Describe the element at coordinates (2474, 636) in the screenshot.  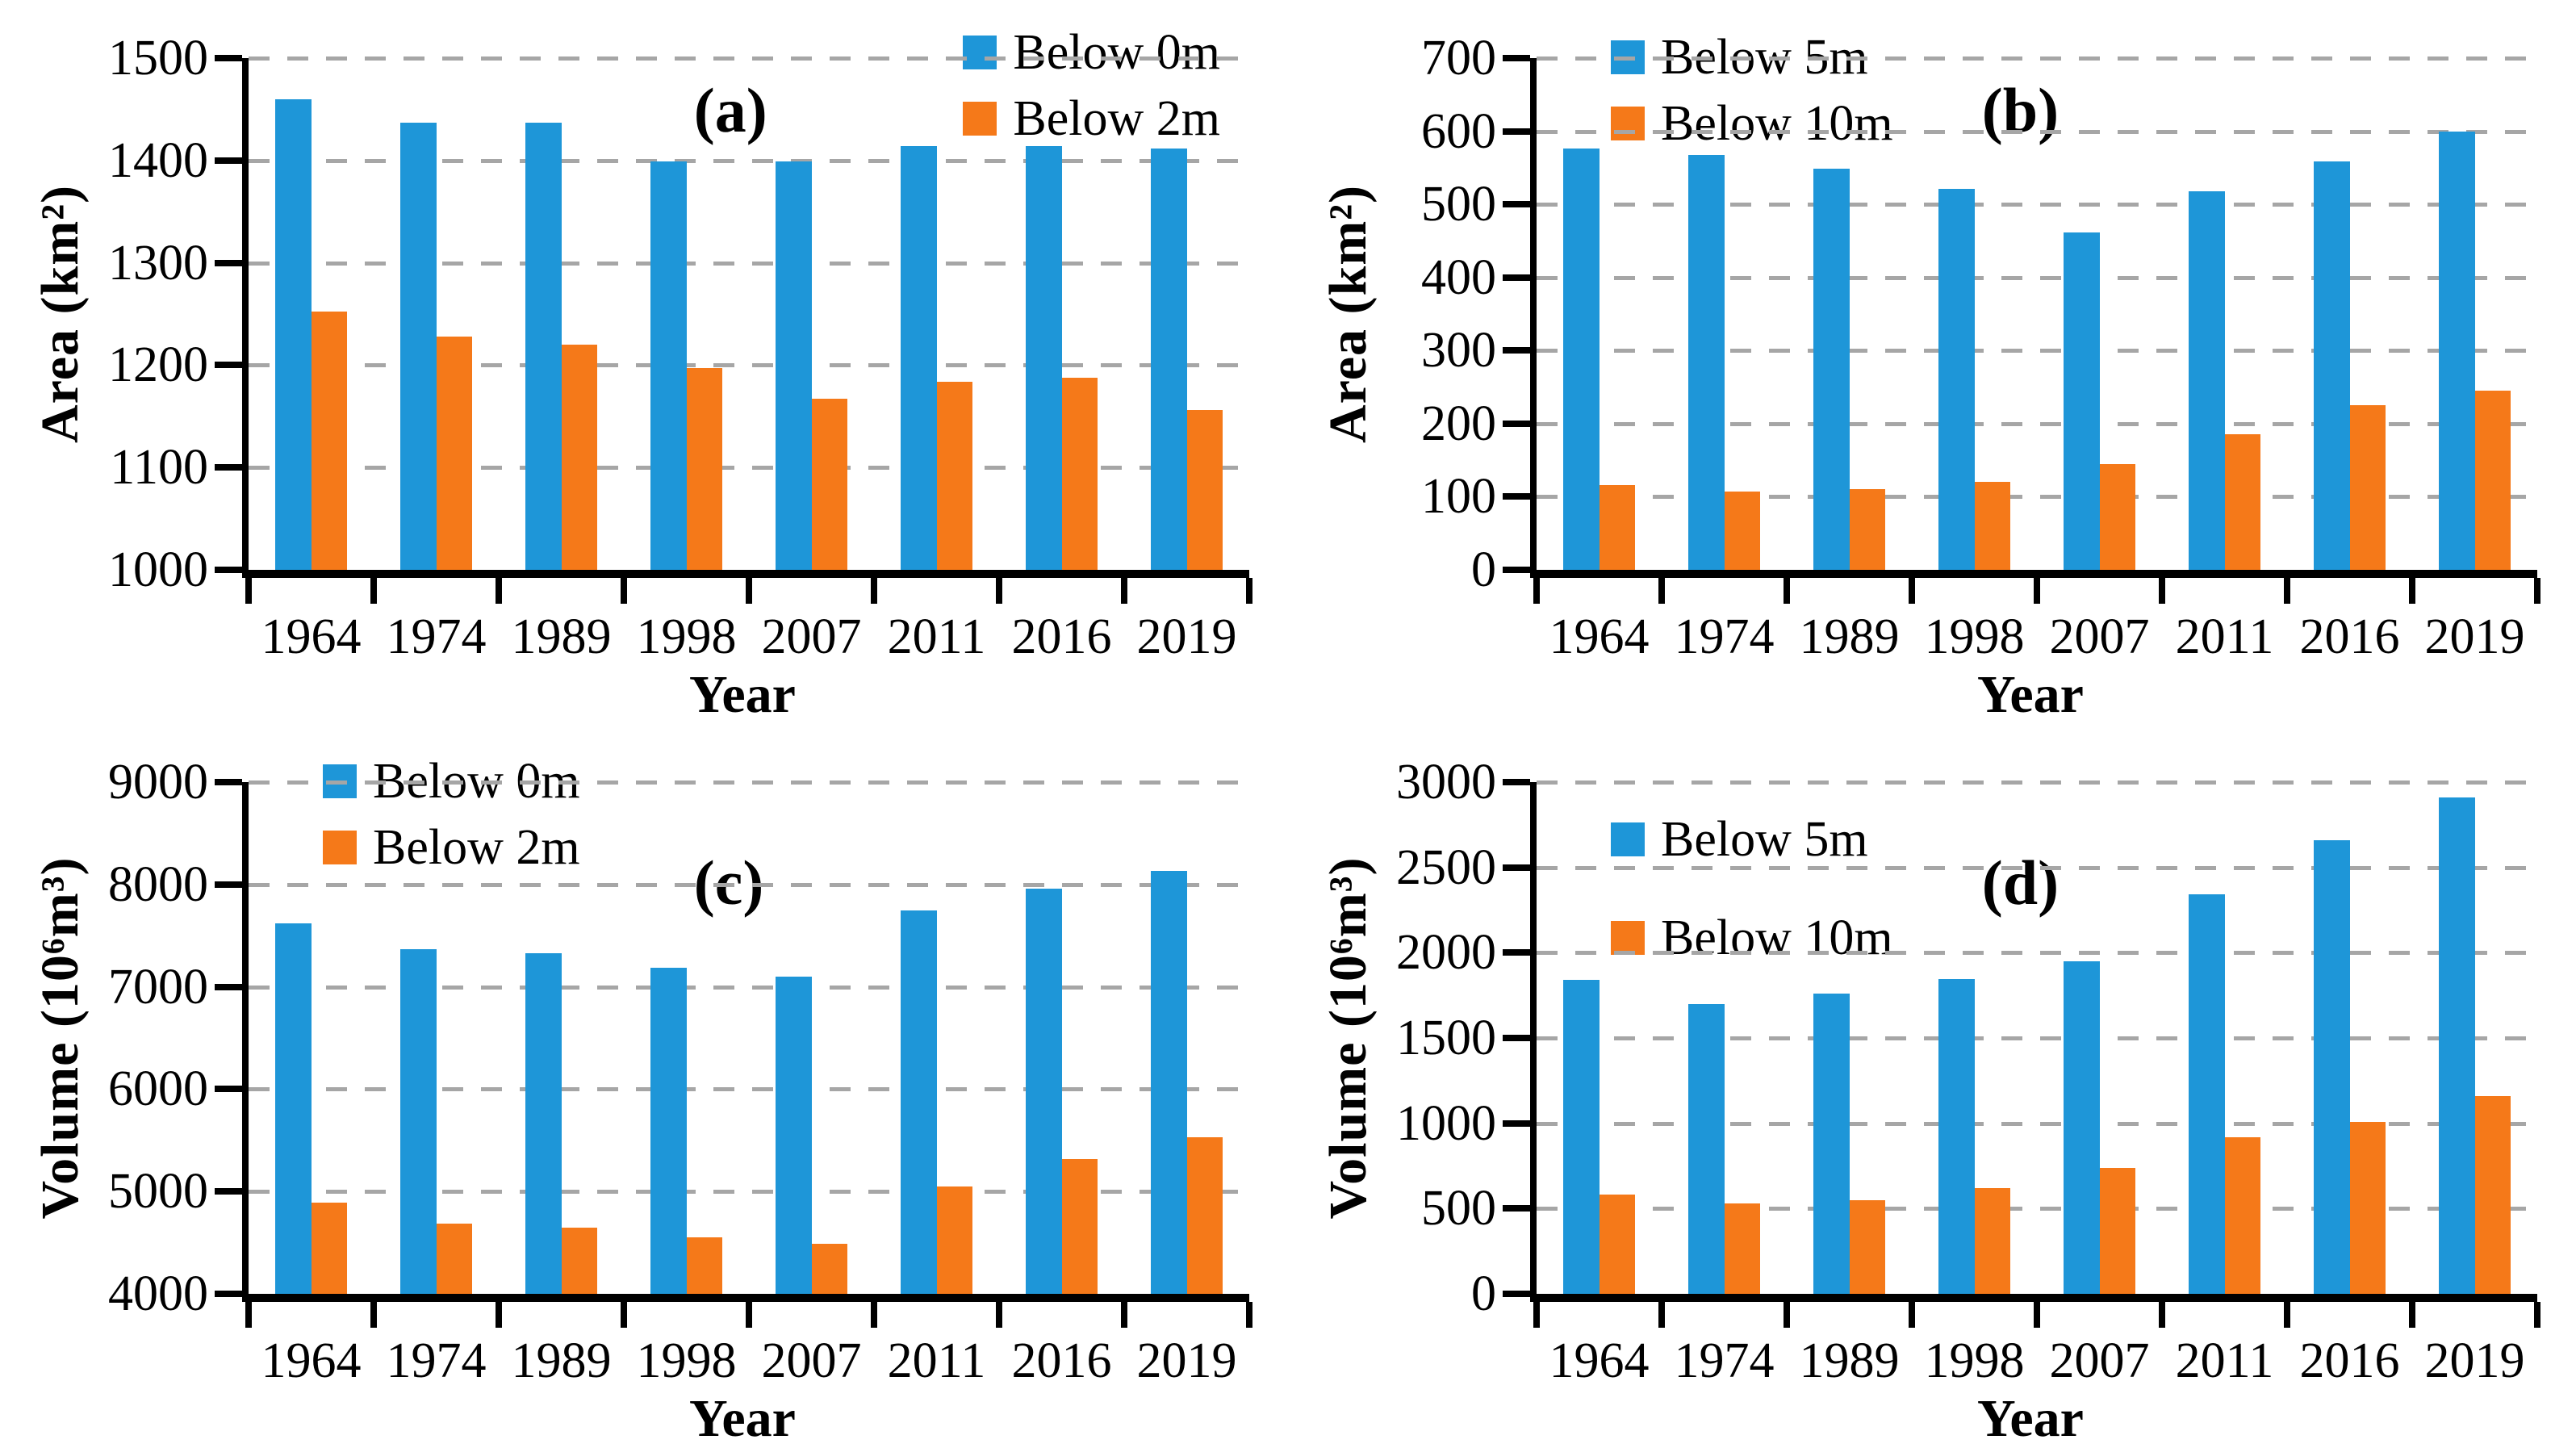
I see `x-category-label: 2019` at that location.